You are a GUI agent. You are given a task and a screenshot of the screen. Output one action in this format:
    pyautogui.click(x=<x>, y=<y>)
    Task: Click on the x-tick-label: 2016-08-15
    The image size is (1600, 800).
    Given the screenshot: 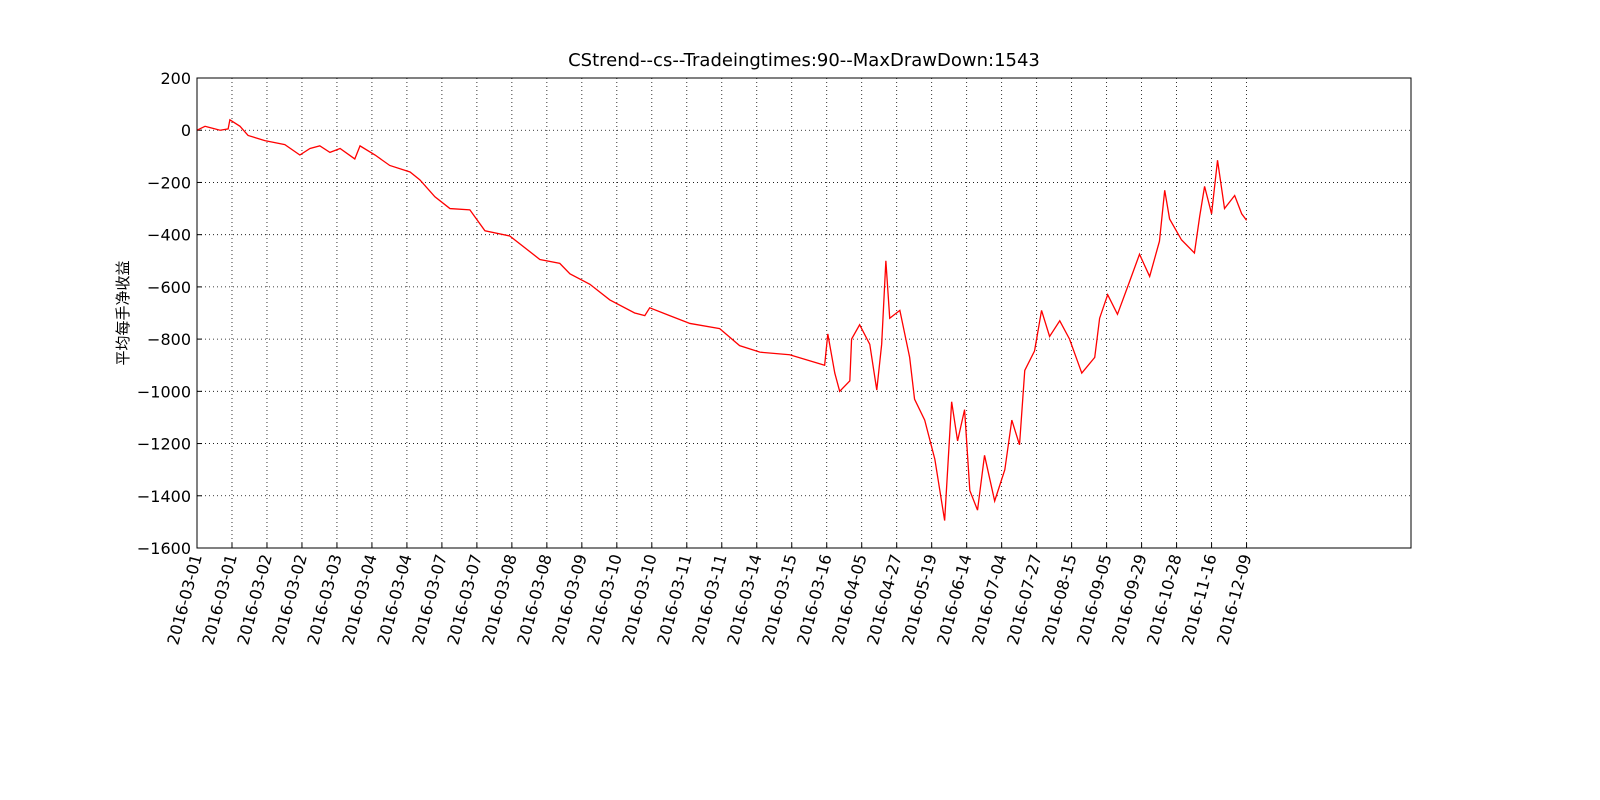 What is the action you would take?
    pyautogui.click(x=1059, y=599)
    